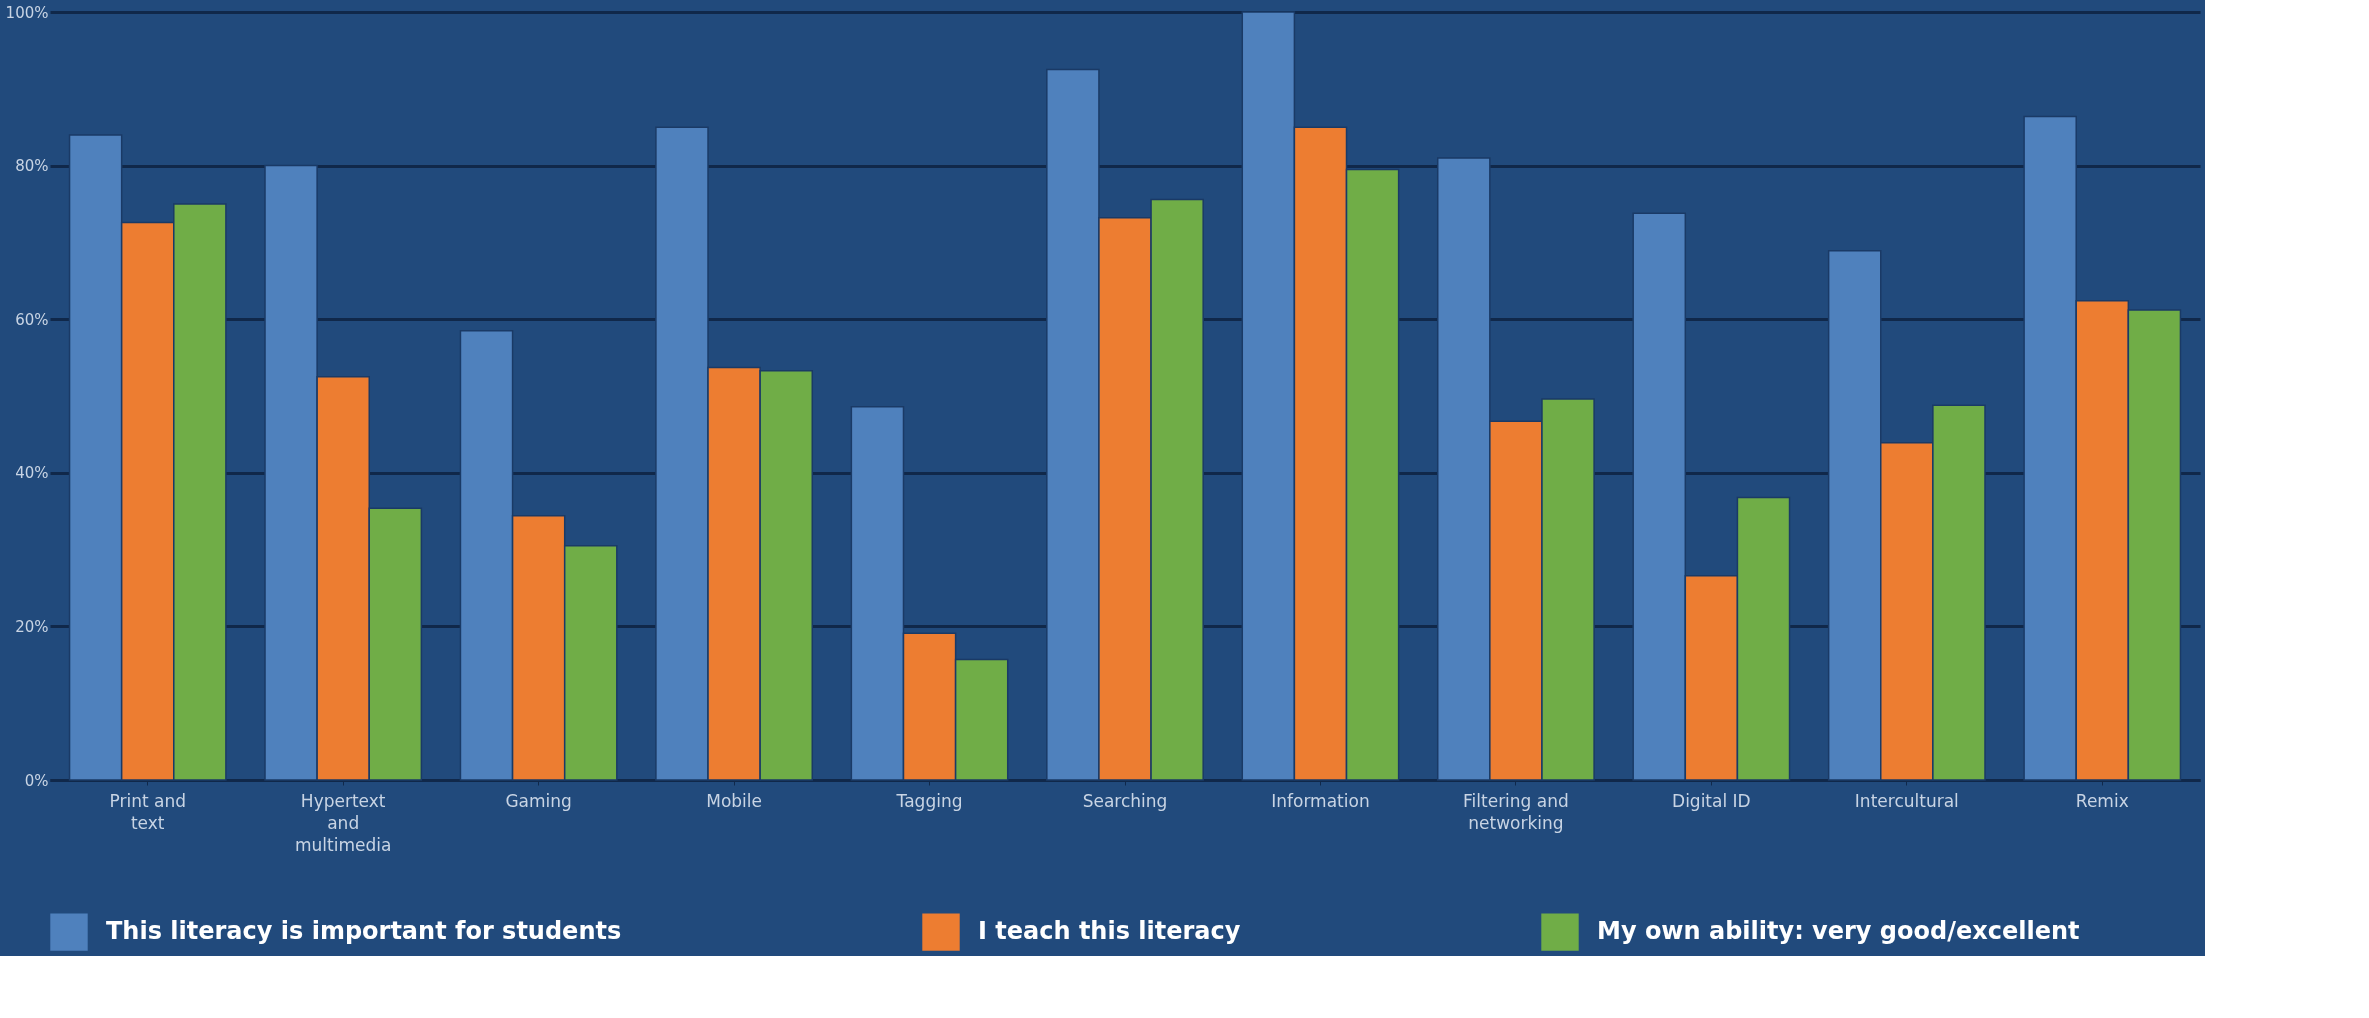 The height and width of the screenshot is (1018, 2369). What do you see at coordinates (538, 800) in the screenshot?
I see `x-tick-label: Gaming` at bounding box center [538, 800].